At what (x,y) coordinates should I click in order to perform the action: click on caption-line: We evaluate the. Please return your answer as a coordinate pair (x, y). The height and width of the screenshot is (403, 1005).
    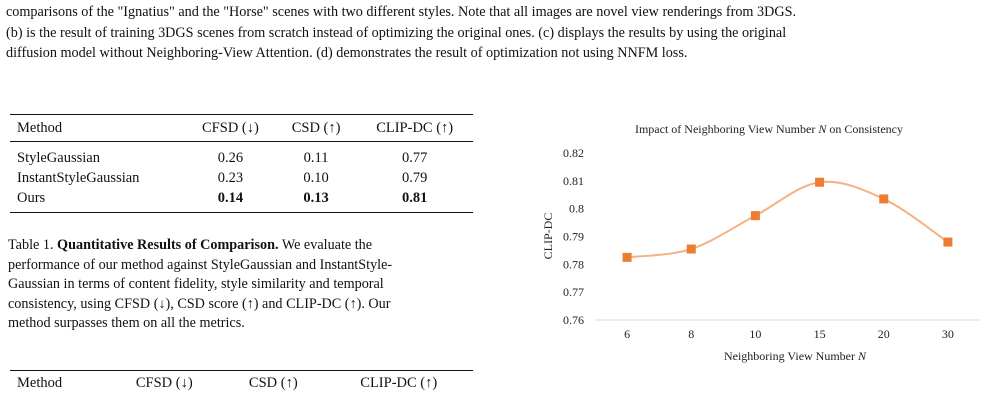
    Looking at the image, I should click on (325, 245).